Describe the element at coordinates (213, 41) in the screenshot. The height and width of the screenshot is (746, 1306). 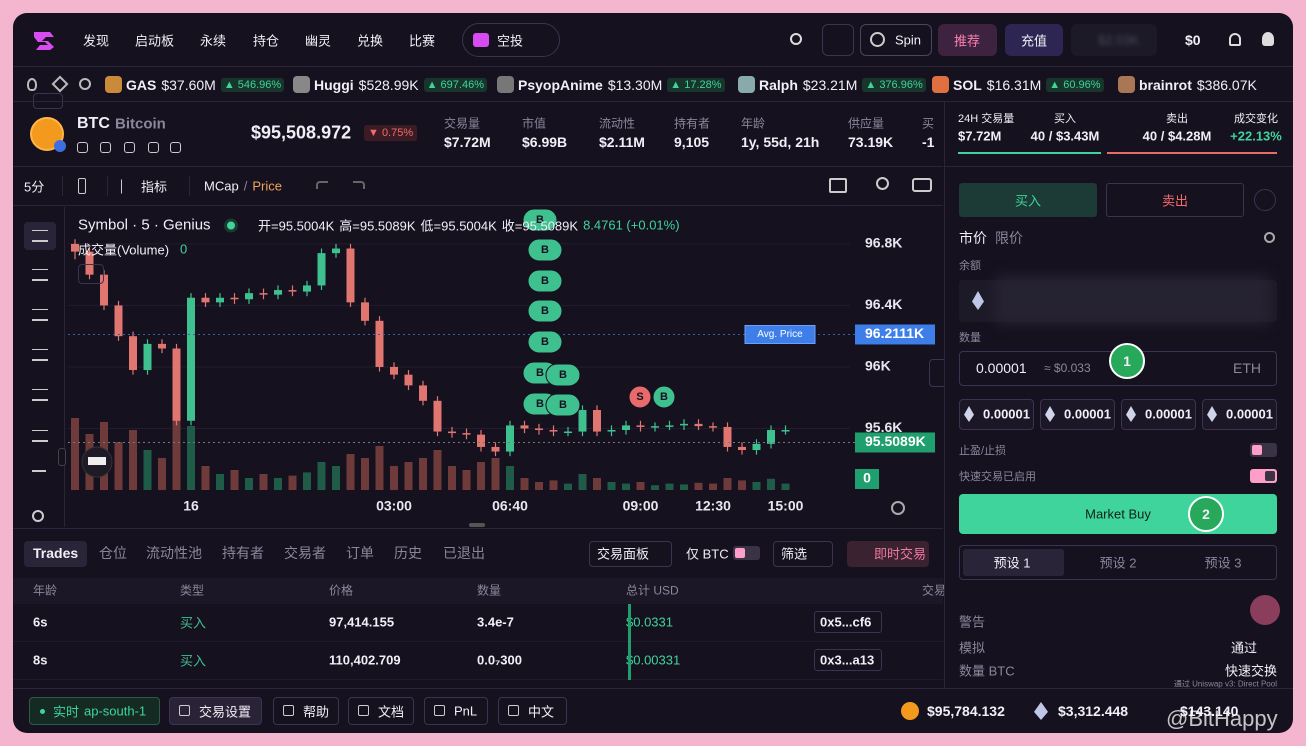
I see `nav-item: 永续` at that location.